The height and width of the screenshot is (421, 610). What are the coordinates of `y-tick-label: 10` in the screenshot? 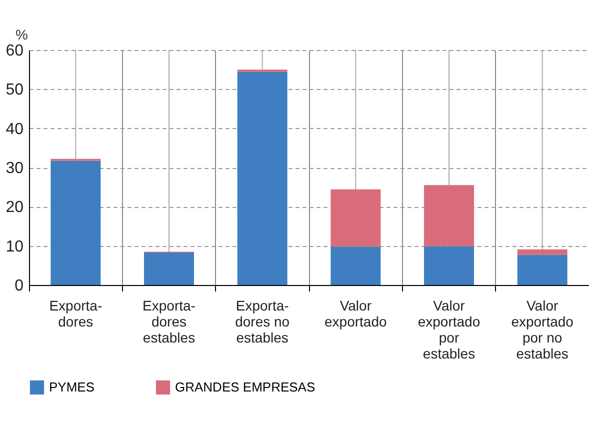 It's located at (15, 247).